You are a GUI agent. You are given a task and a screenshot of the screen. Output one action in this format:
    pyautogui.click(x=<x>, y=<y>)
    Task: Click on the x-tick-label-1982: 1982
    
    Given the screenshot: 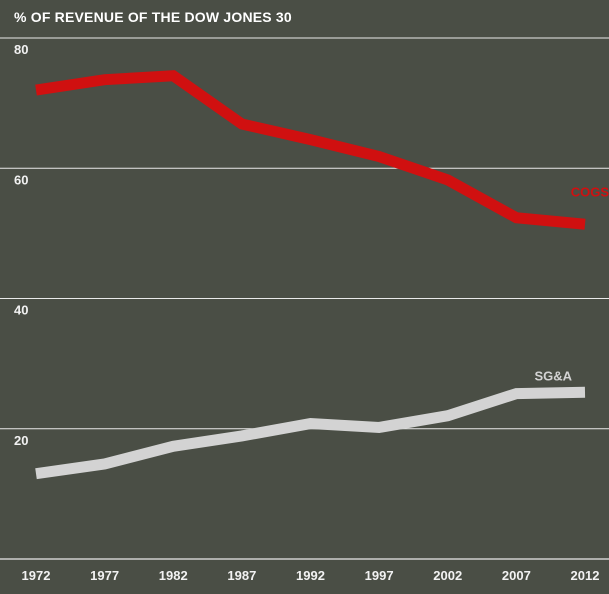 What is the action you would take?
    pyautogui.click(x=173, y=575)
    